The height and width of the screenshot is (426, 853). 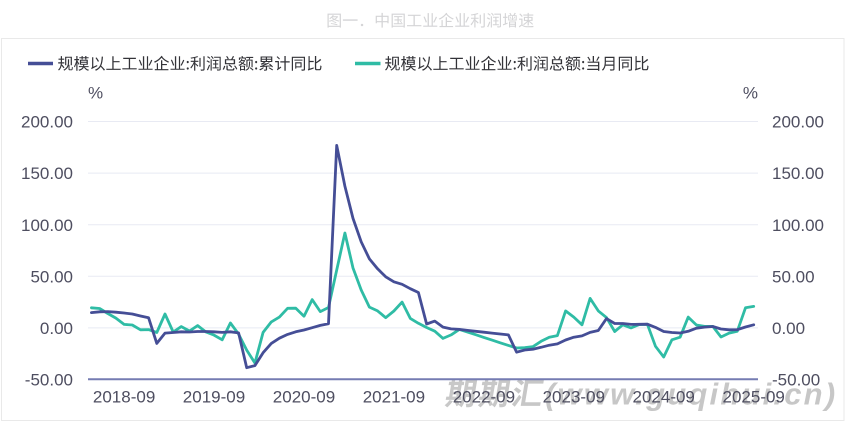 What do you see at coordinates (304, 397) in the screenshot?
I see `svg-text: 2020-09` at bounding box center [304, 397].